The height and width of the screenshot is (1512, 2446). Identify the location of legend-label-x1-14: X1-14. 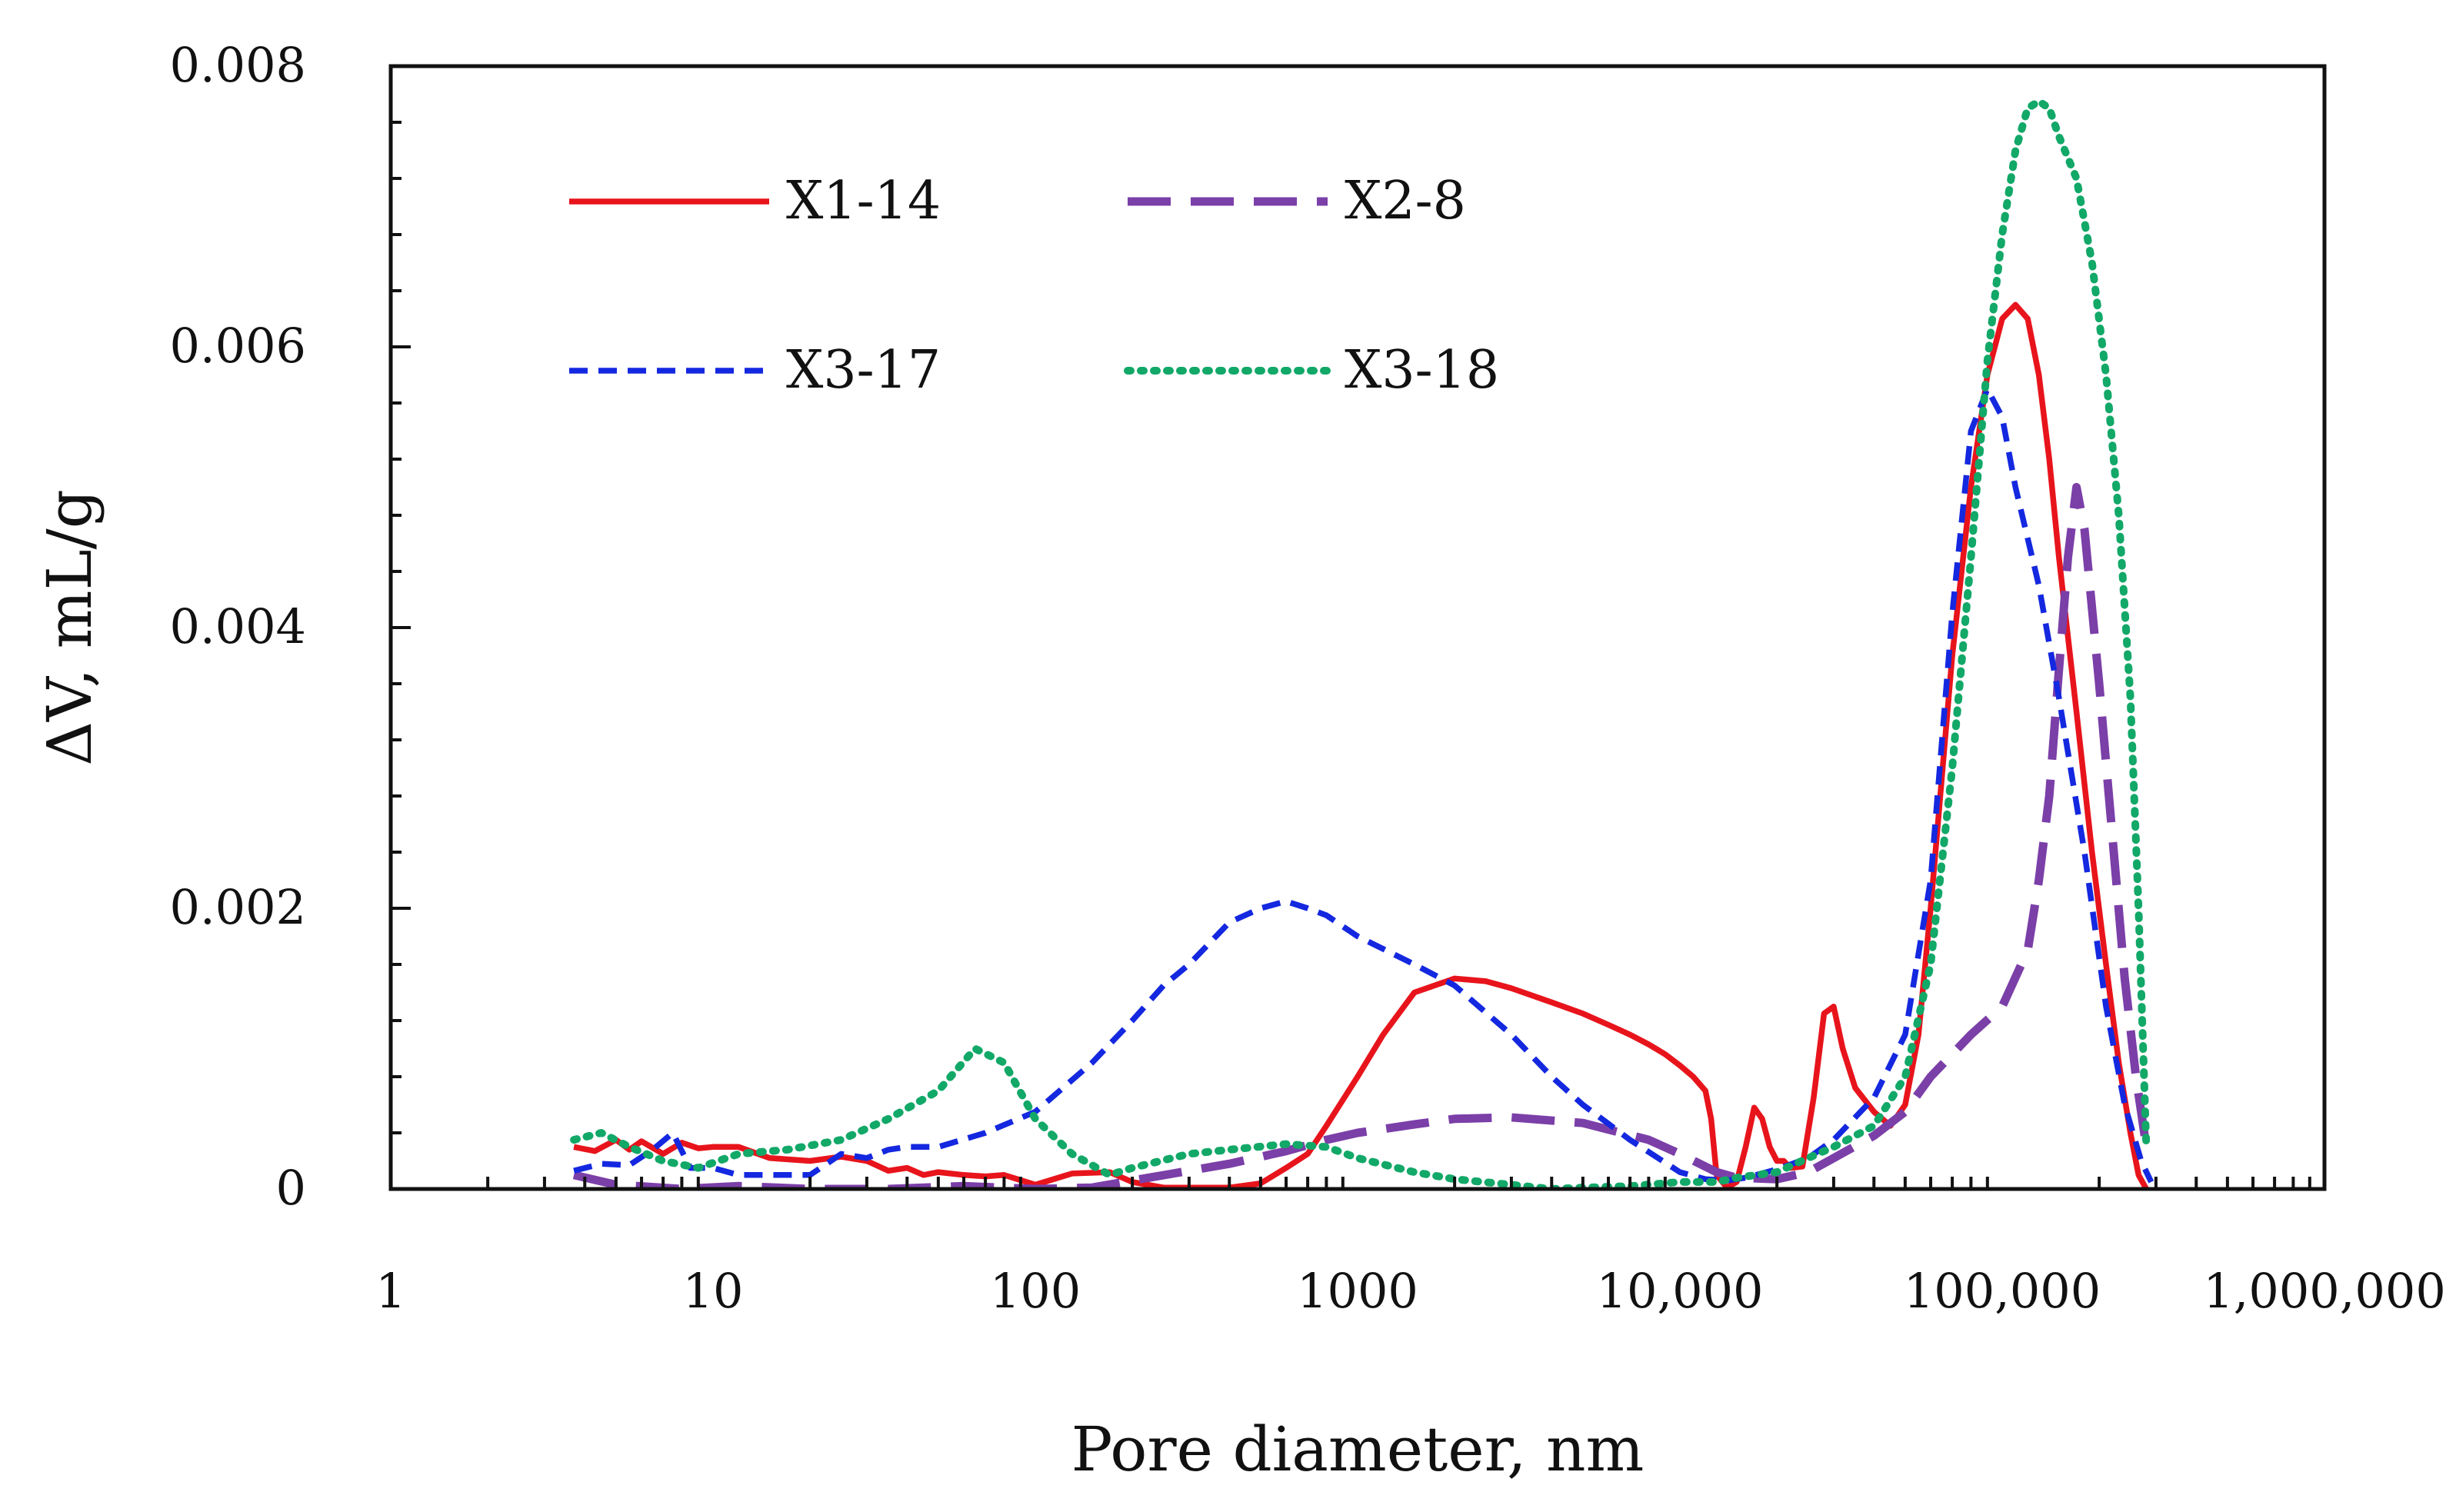
(863, 201).